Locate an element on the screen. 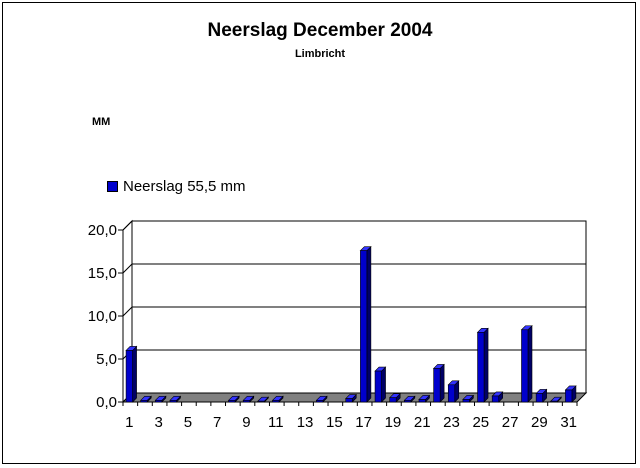  y-tick-label: 10,0 is located at coordinates (102, 316).